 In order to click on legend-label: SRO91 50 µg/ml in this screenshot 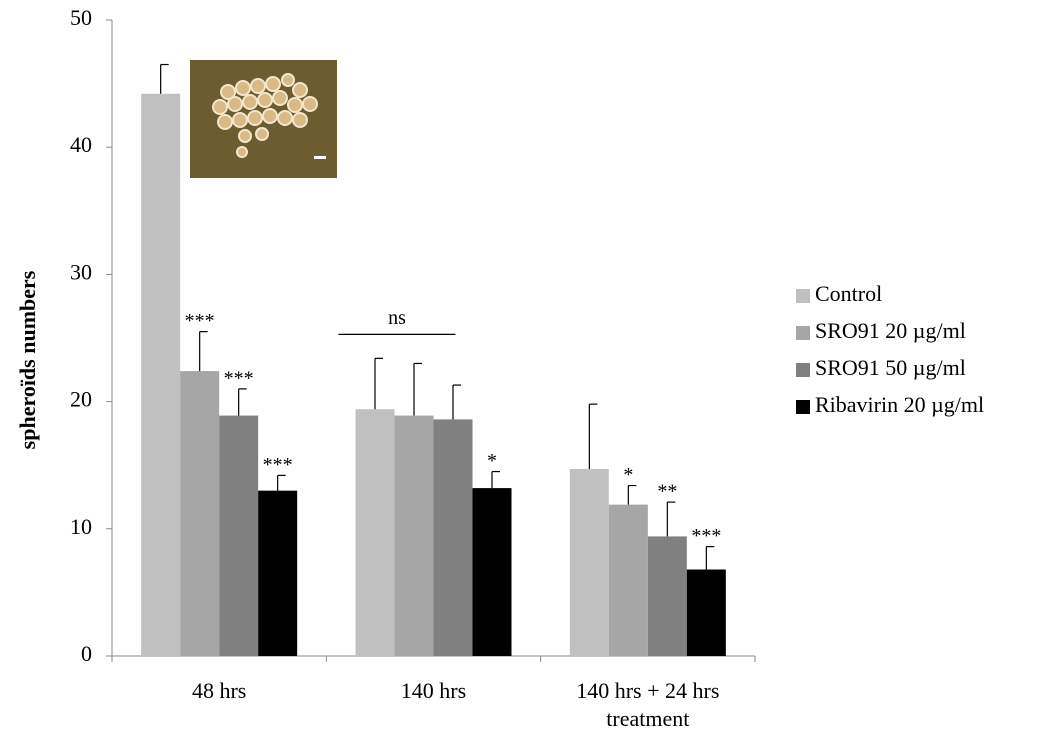, I will do `click(890, 367)`.